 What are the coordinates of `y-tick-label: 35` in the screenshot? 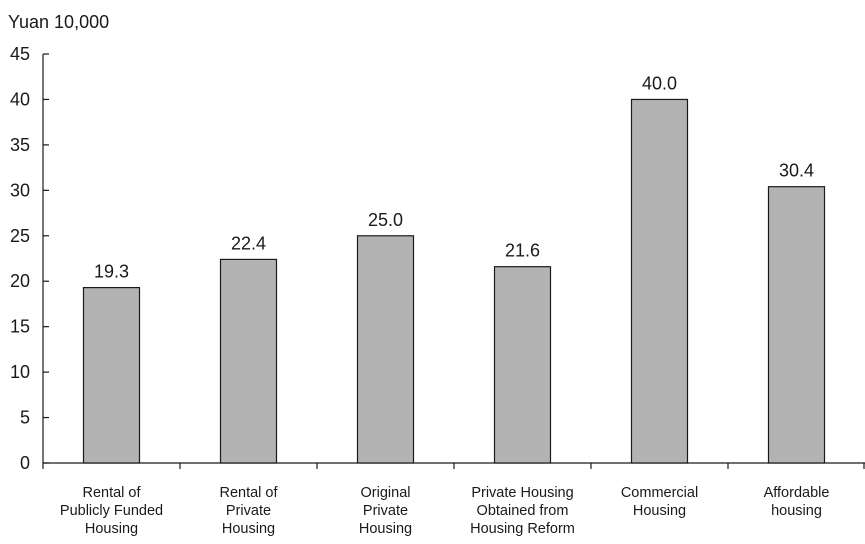 It's located at (20, 145).